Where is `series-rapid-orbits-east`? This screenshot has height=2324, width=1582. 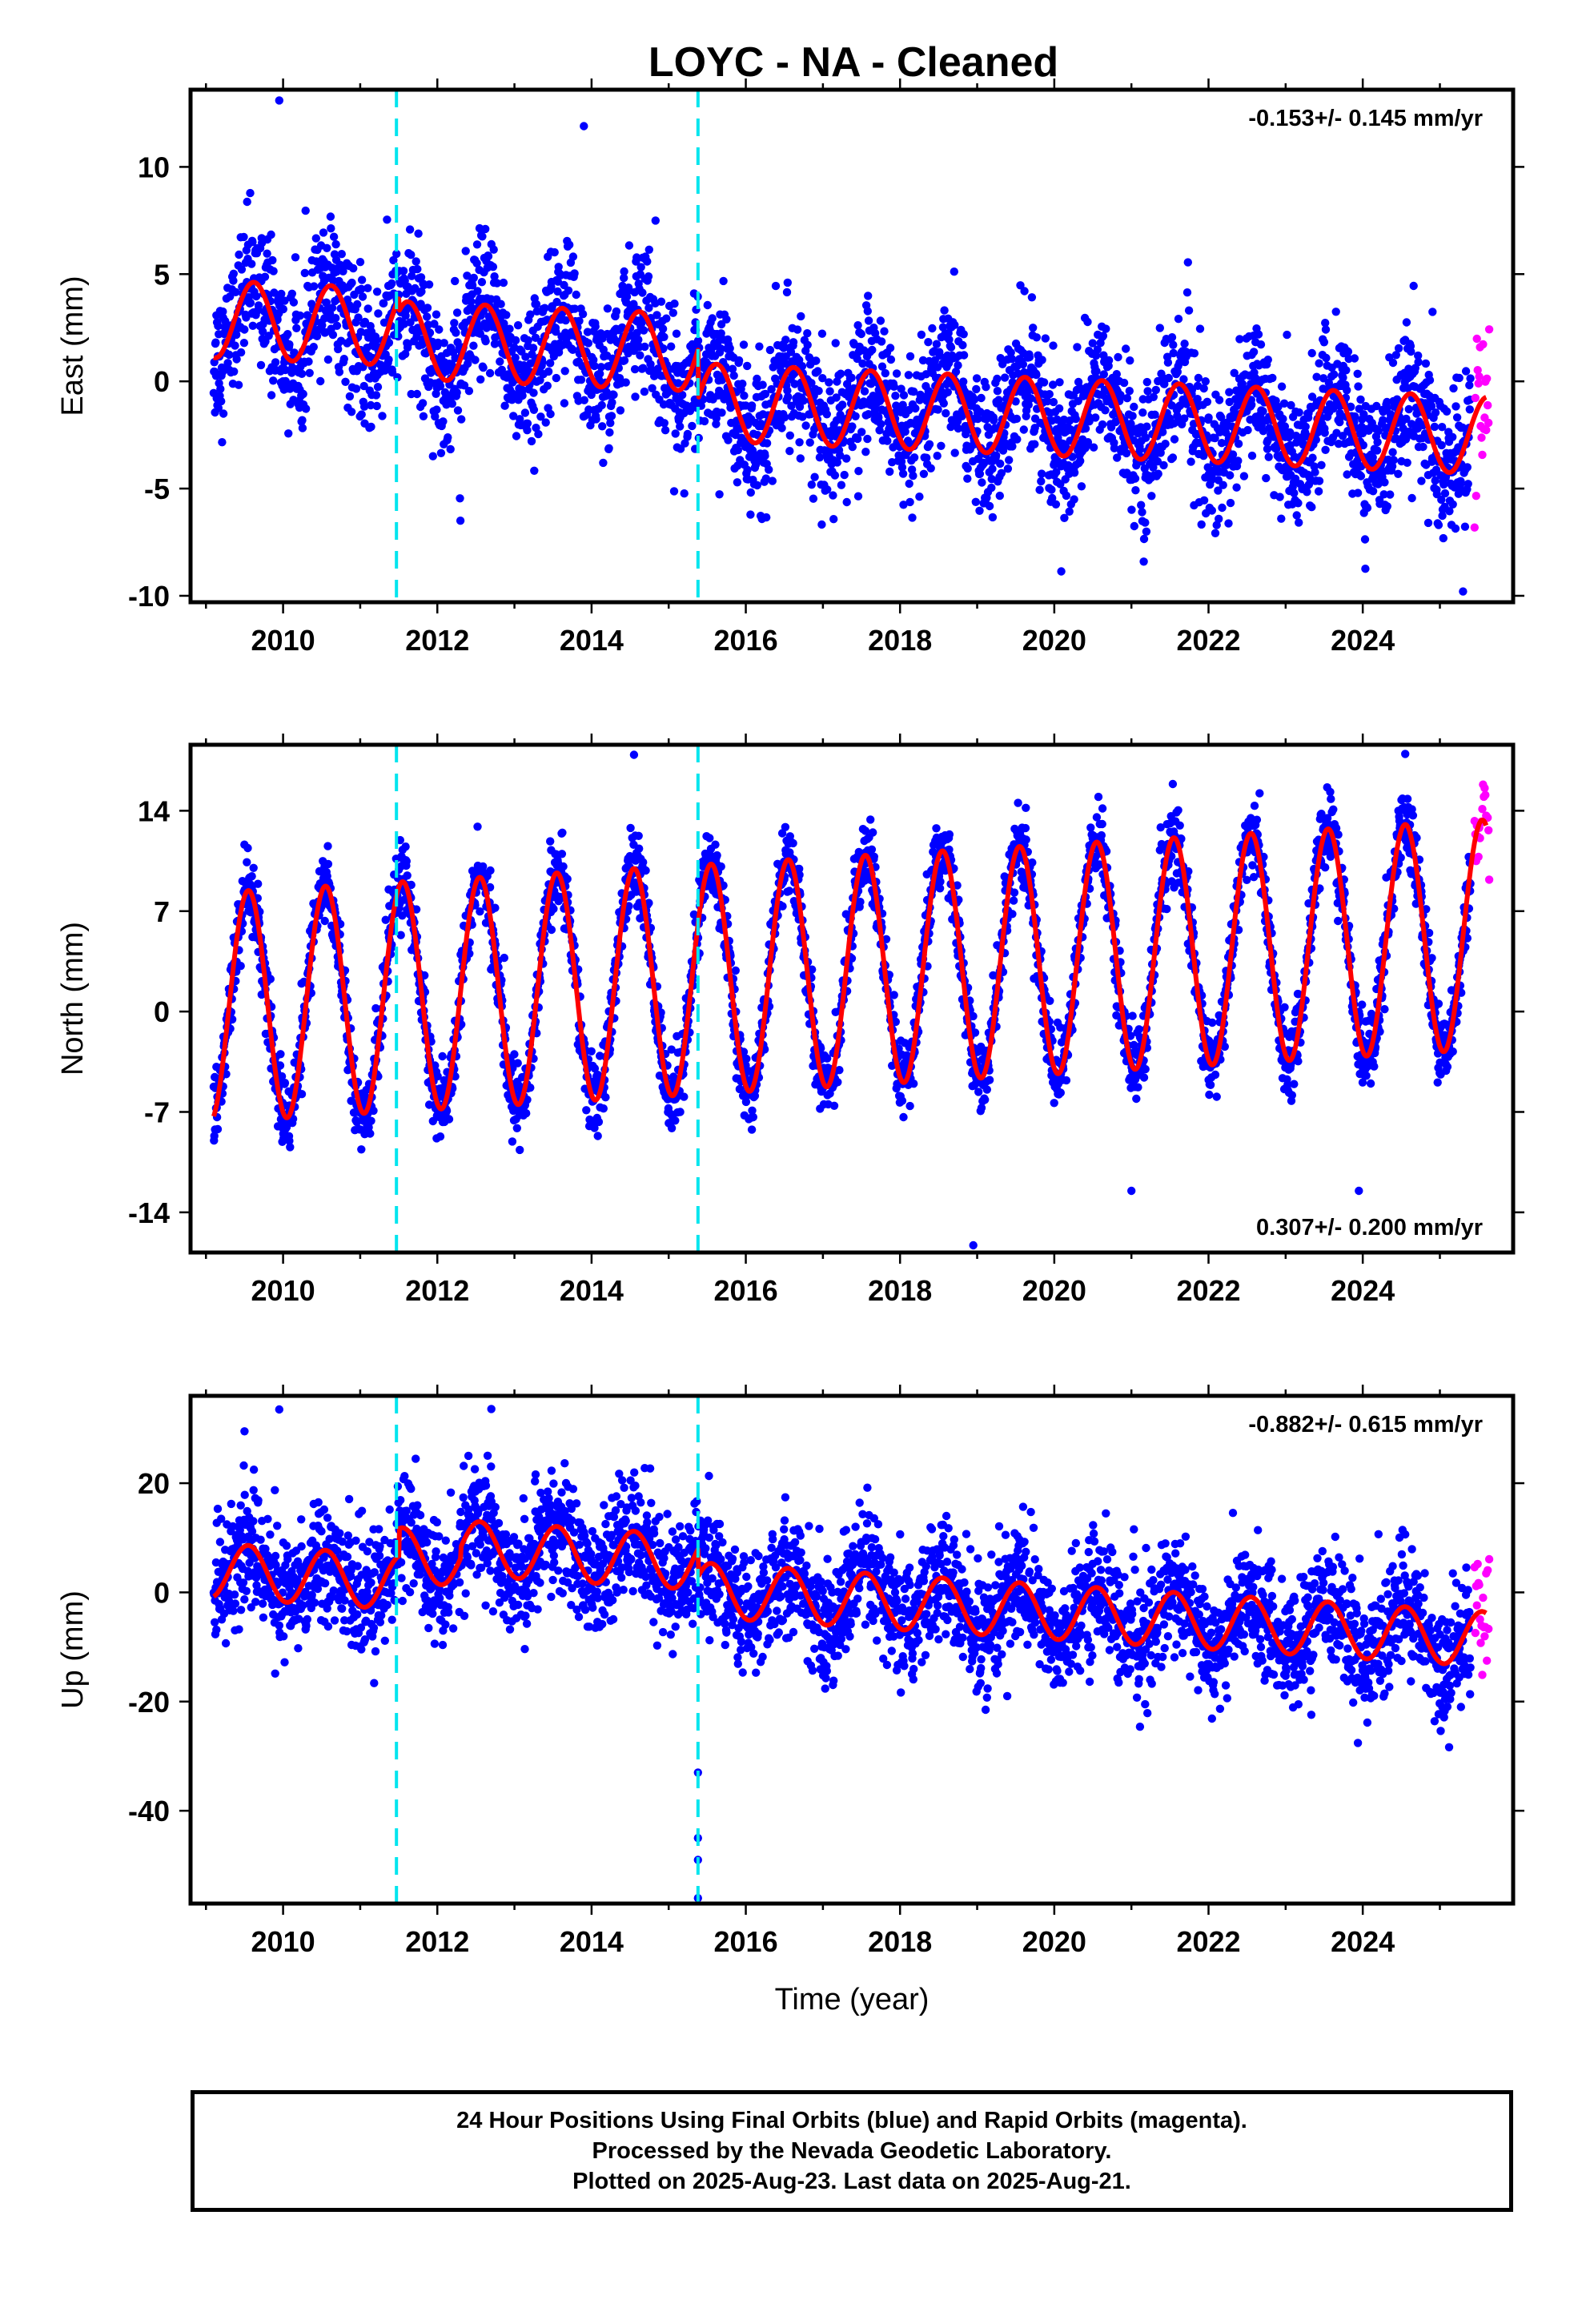 series-rapid-orbits-east is located at coordinates (1482, 429).